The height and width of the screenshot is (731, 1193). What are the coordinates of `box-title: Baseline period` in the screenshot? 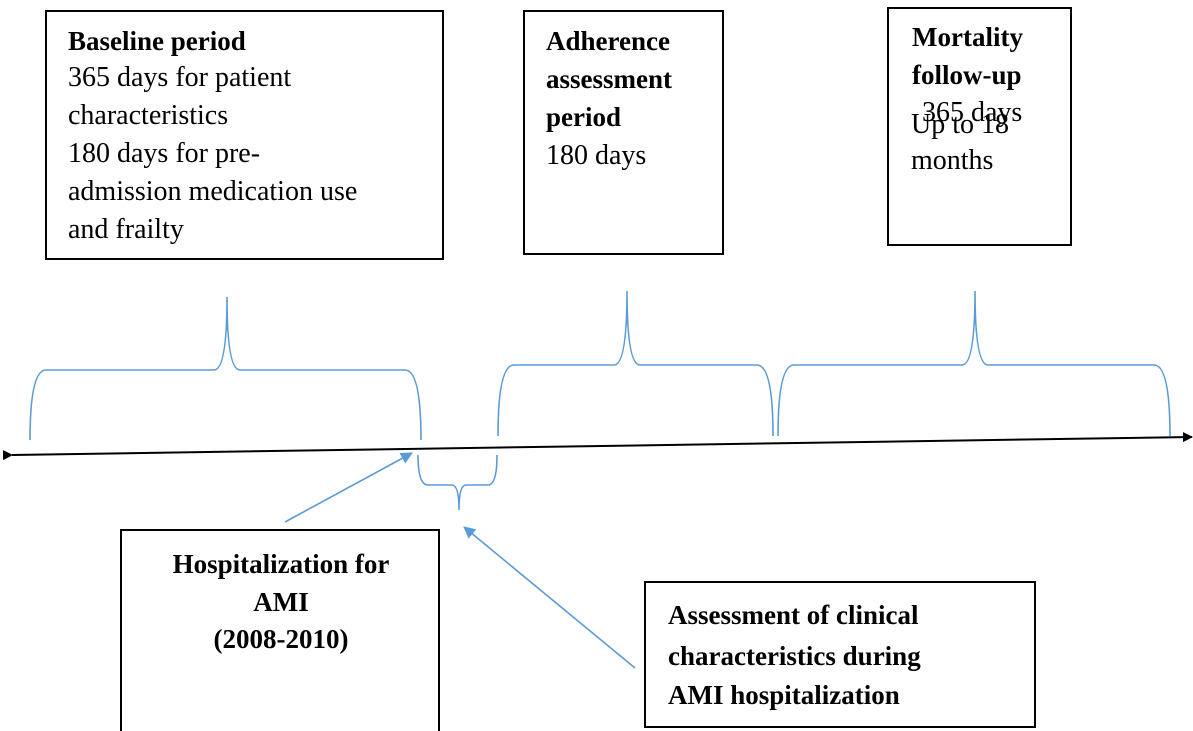 It's located at (157, 41).